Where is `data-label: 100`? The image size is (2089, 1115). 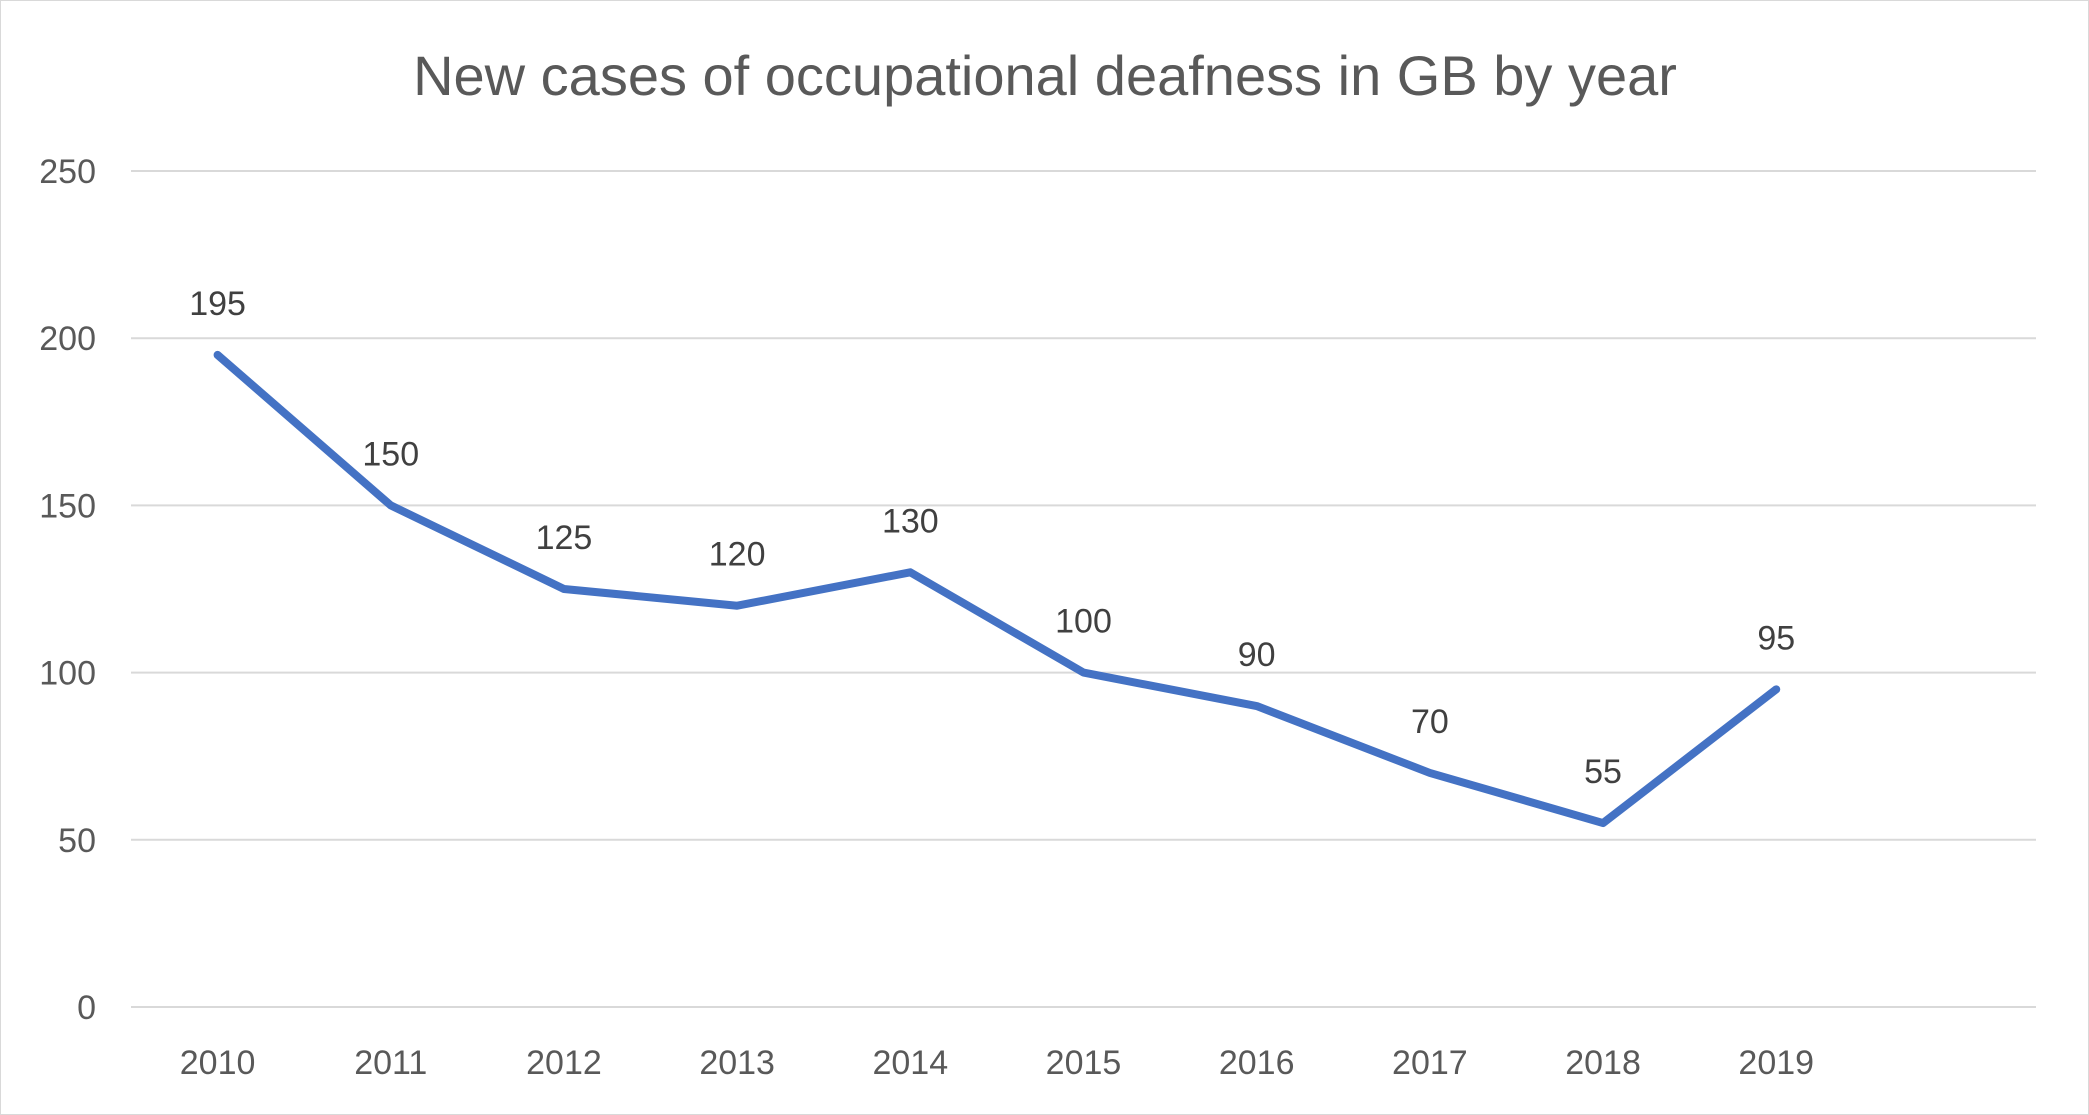 data-label: 100 is located at coordinates (1083, 622).